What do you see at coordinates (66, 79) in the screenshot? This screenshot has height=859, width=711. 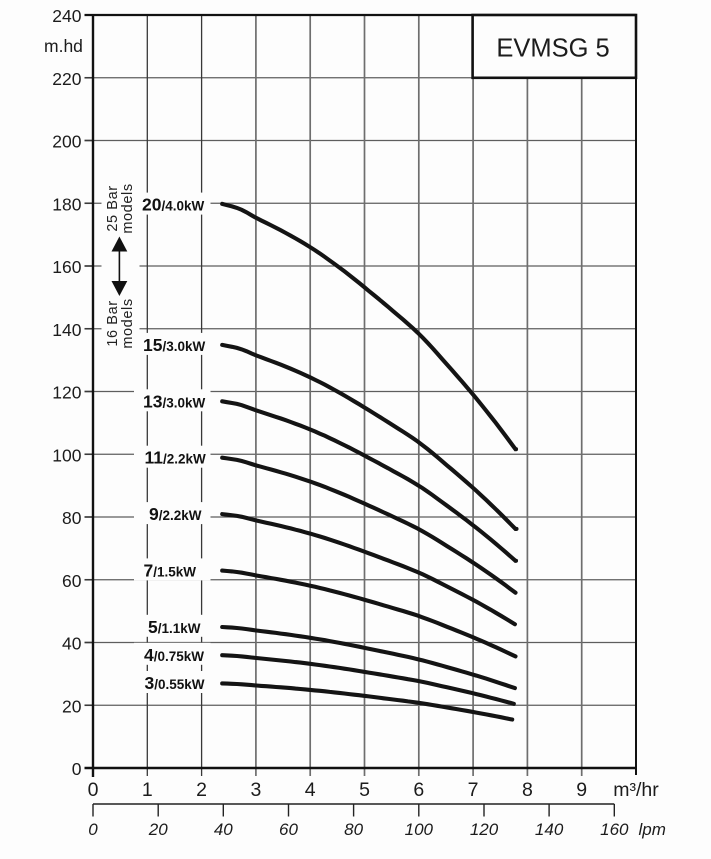 I see `svg-text: 220` at bounding box center [66, 79].